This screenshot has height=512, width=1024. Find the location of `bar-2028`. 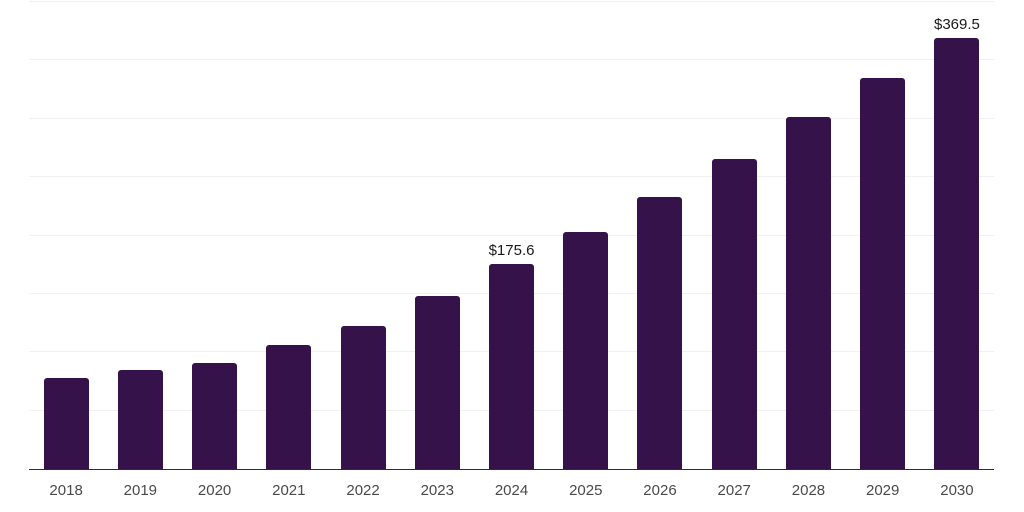

bar-2028 is located at coordinates (808, 293).